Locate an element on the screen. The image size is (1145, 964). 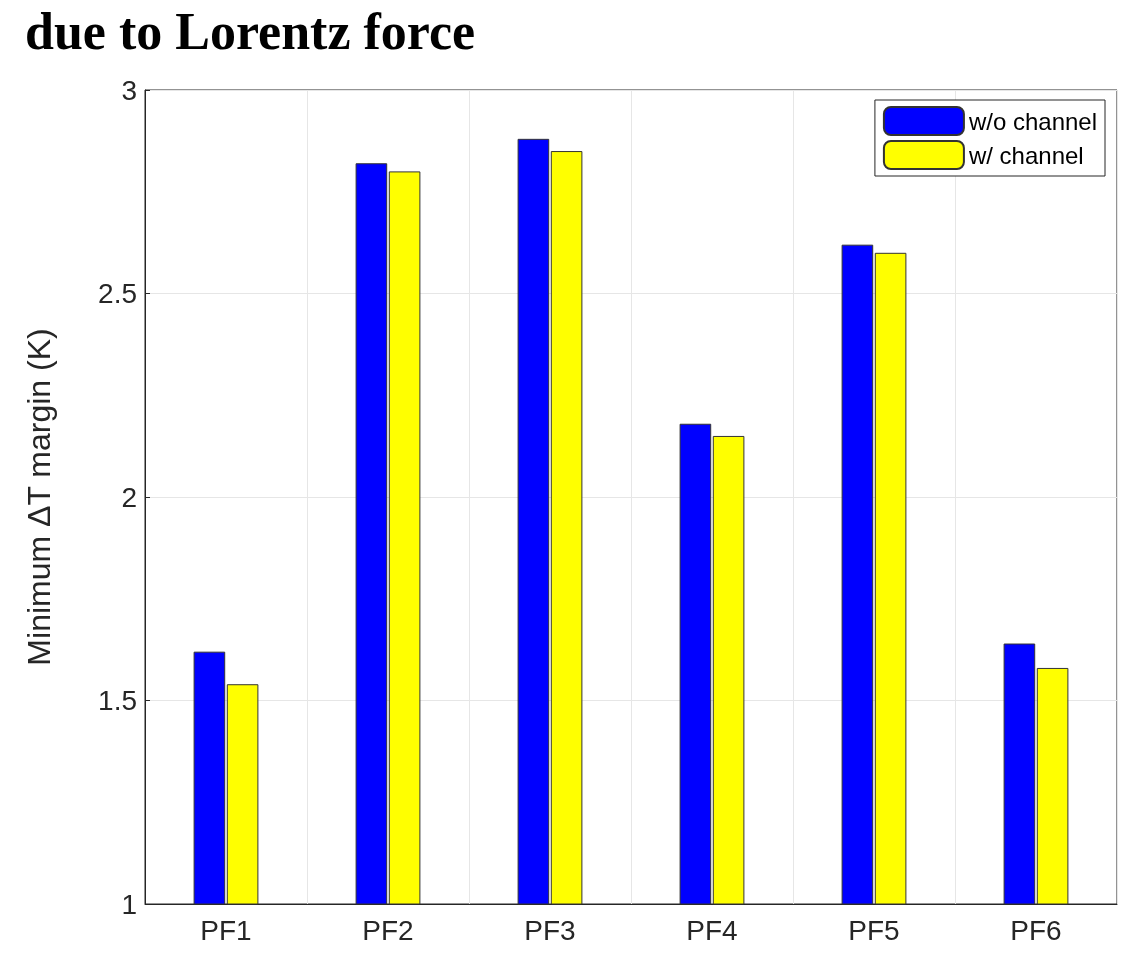
legend-label: w/o channel is located at coordinates (1032, 121).